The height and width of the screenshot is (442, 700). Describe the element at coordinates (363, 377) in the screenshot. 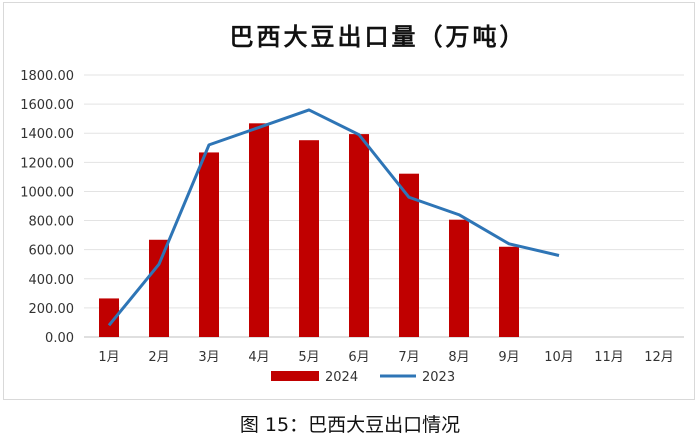

I see `legend: 2024 2023` at that location.